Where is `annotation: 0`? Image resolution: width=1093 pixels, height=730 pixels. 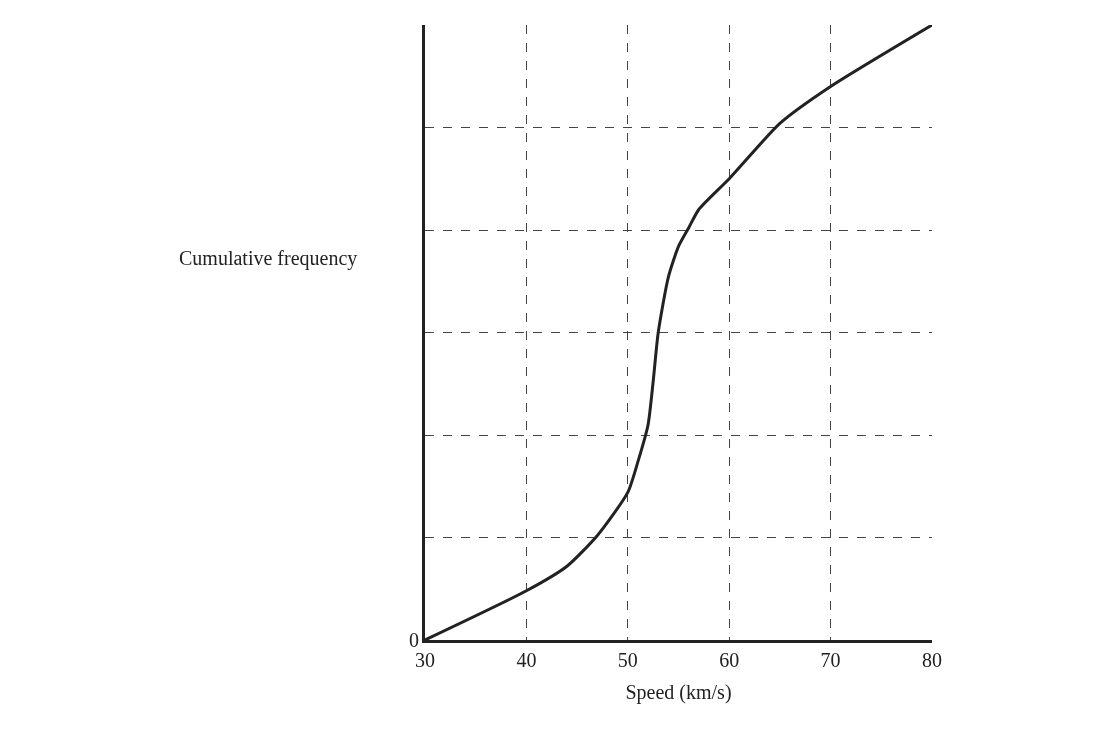 annotation: 0 is located at coordinates (414, 640).